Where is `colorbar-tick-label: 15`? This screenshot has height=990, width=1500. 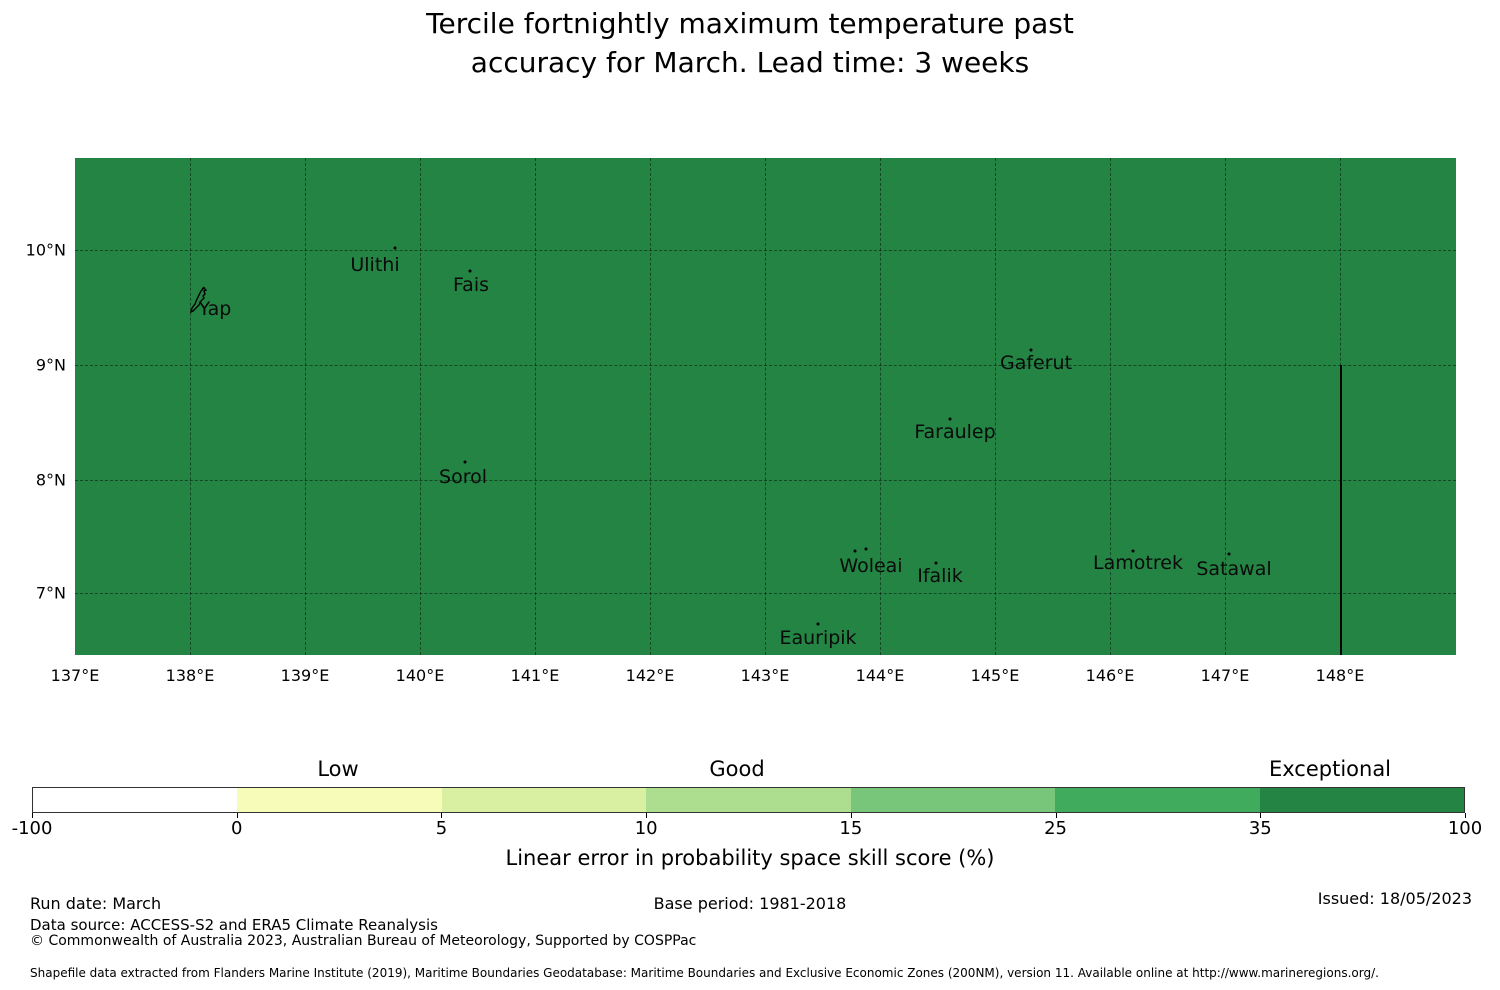
colorbar-tick-label: 15 is located at coordinates (851, 828).